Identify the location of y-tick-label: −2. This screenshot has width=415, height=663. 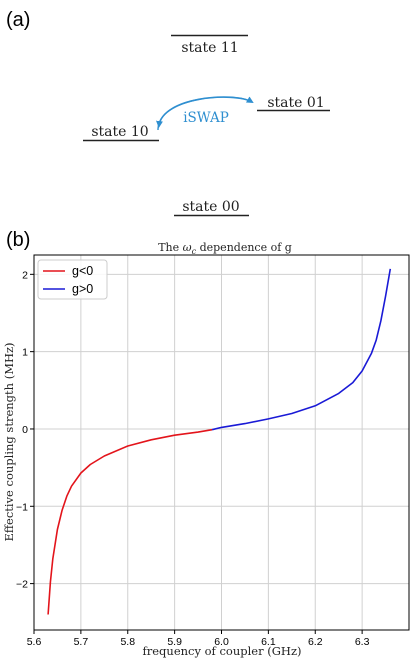
(22, 585).